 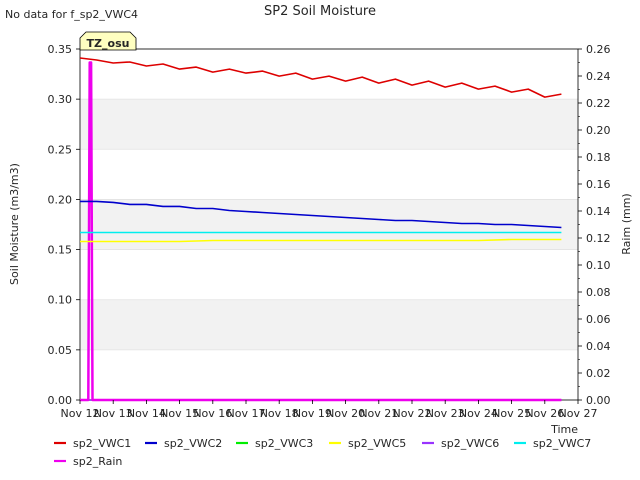 What do you see at coordinates (578, 413) in the screenshot?
I see `x-tick-label: Nov 27` at bounding box center [578, 413].